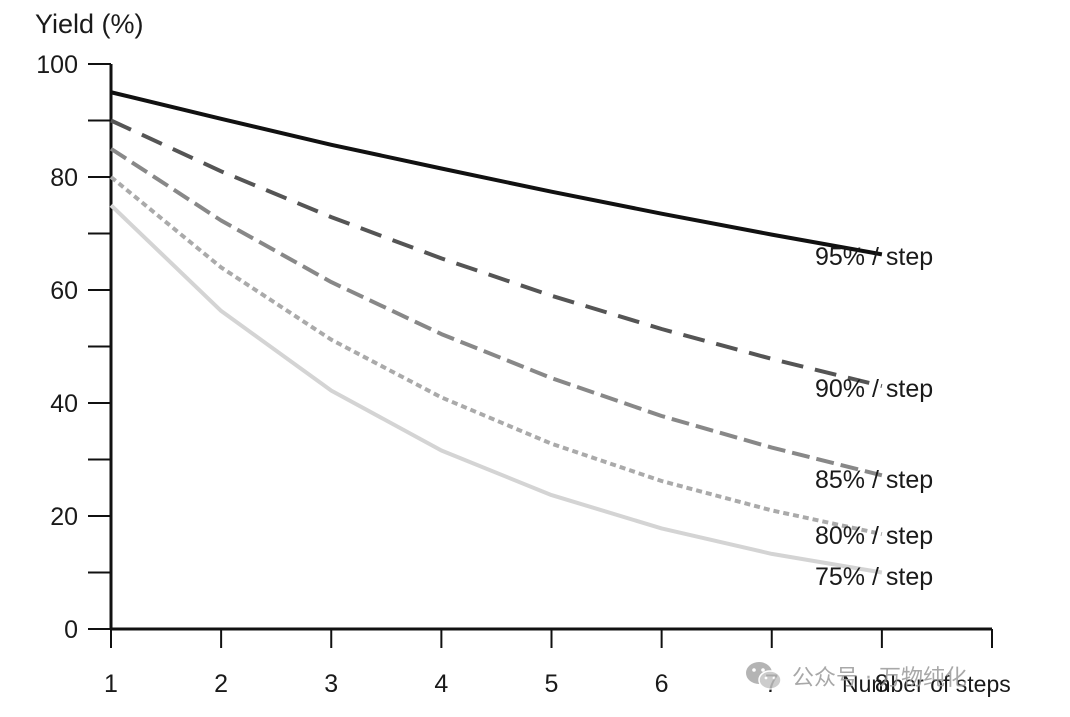  What do you see at coordinates (441, 684) in the screenshot?
I see `x-tick-label: 4` at bounding box center [441, 684].